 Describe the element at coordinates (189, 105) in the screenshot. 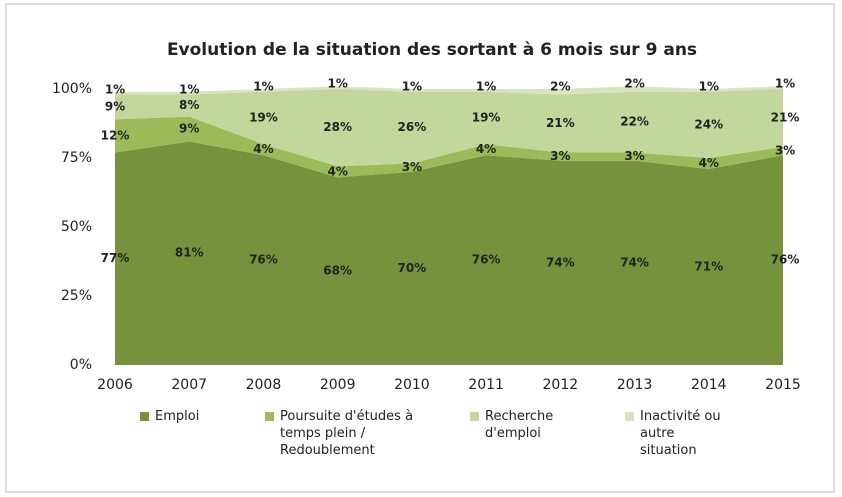

I see `data-label: 8%` at that location.